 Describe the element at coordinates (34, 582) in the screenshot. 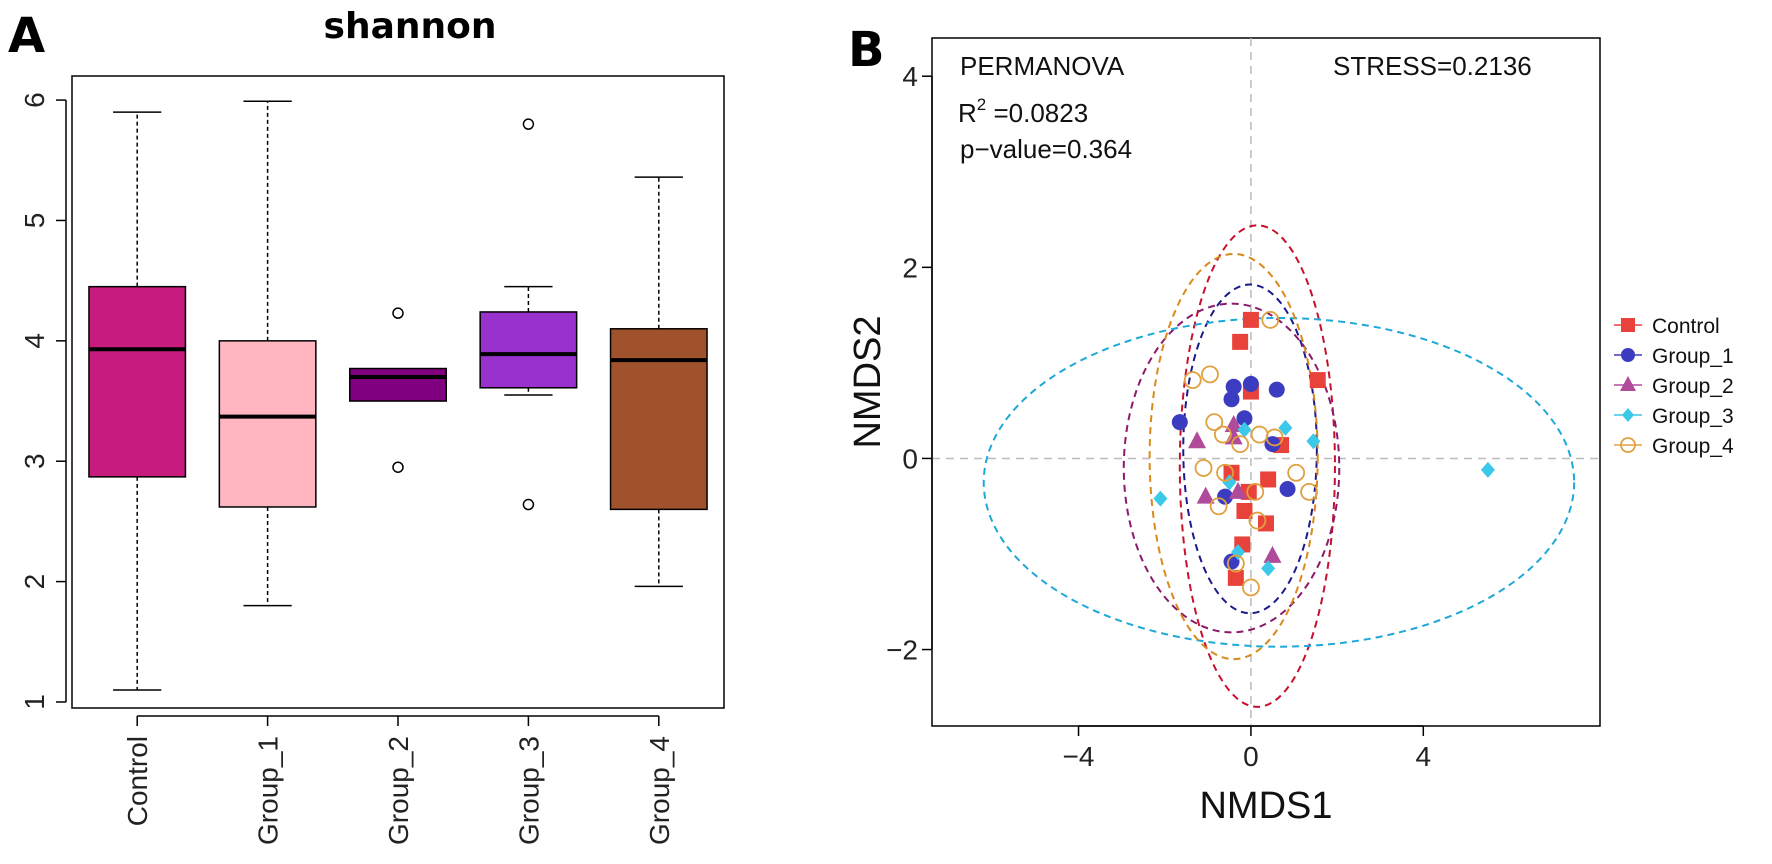

I see `panel-a-y-tick-label: 2` at that location.